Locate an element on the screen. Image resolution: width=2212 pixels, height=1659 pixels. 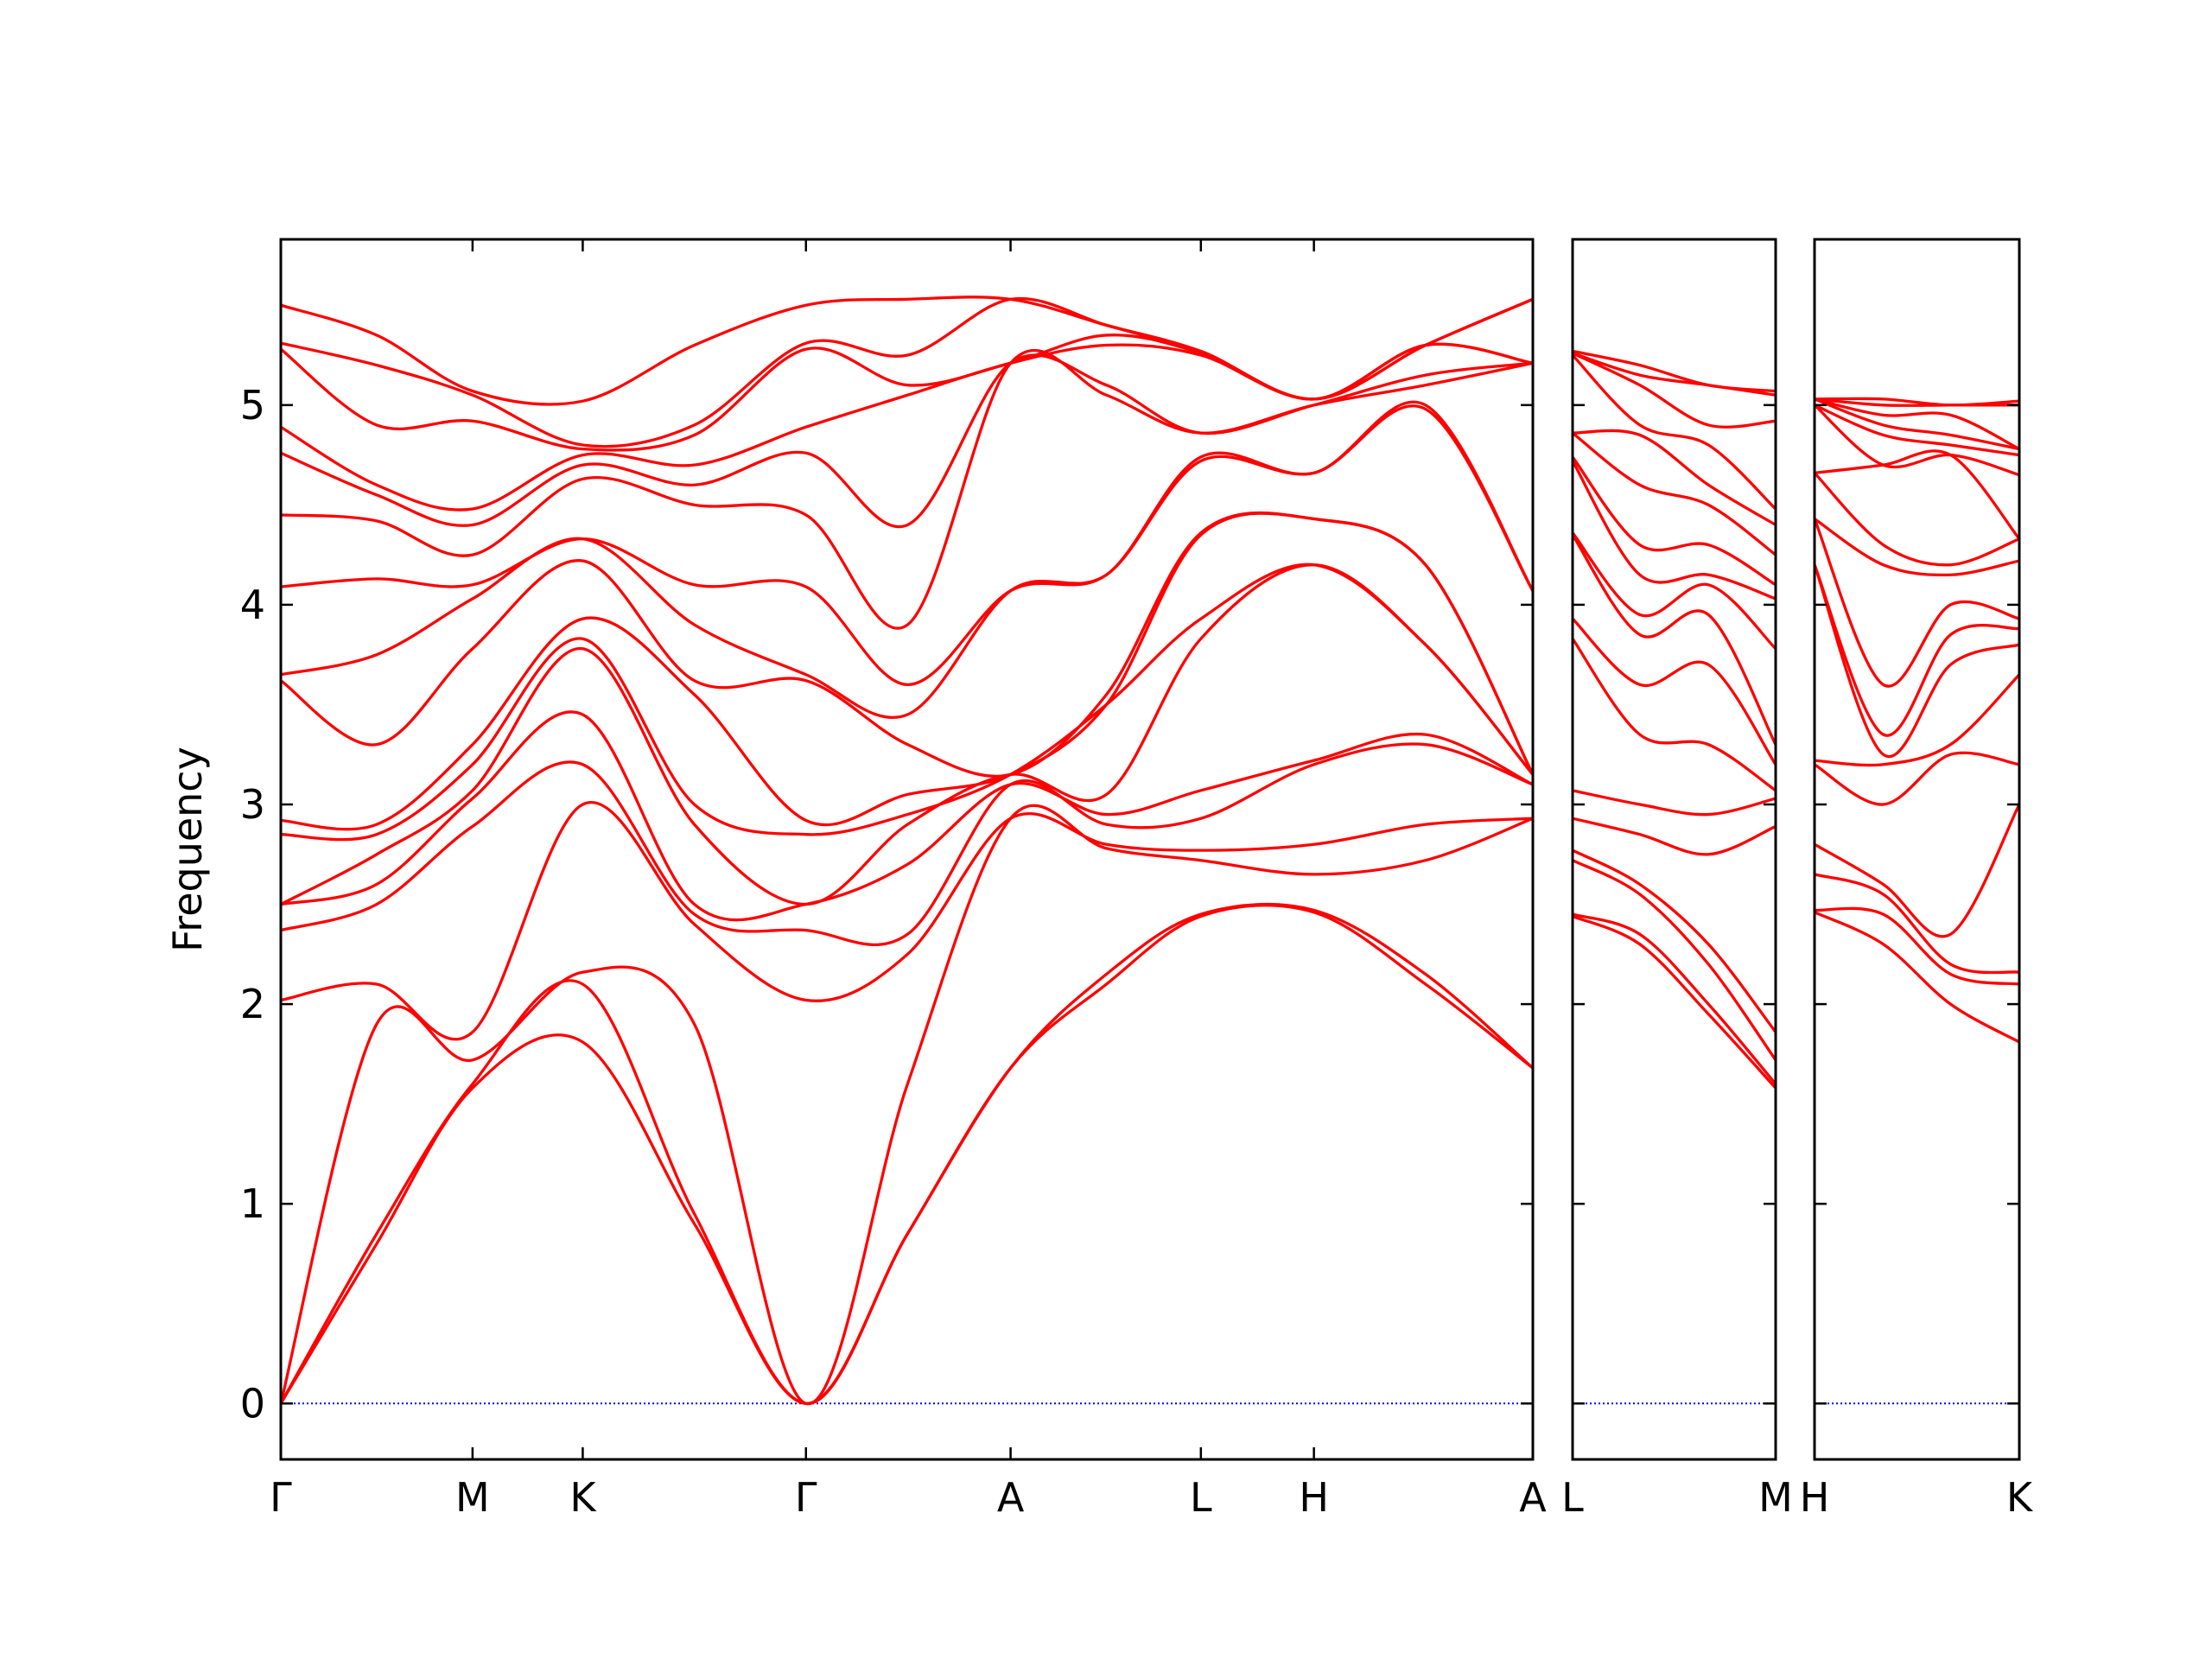
y-axis-label: Frequency is located at coordinates (187, 849).